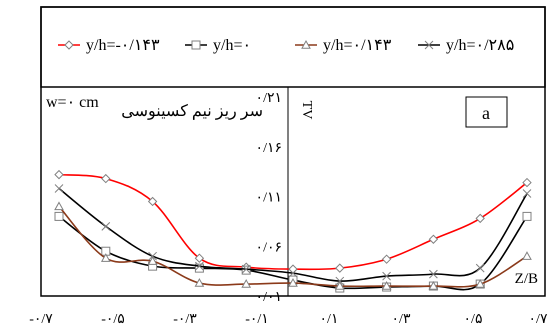  I want to click on legend-label: y/h=۰/۱۴۳, so click(357, 45).